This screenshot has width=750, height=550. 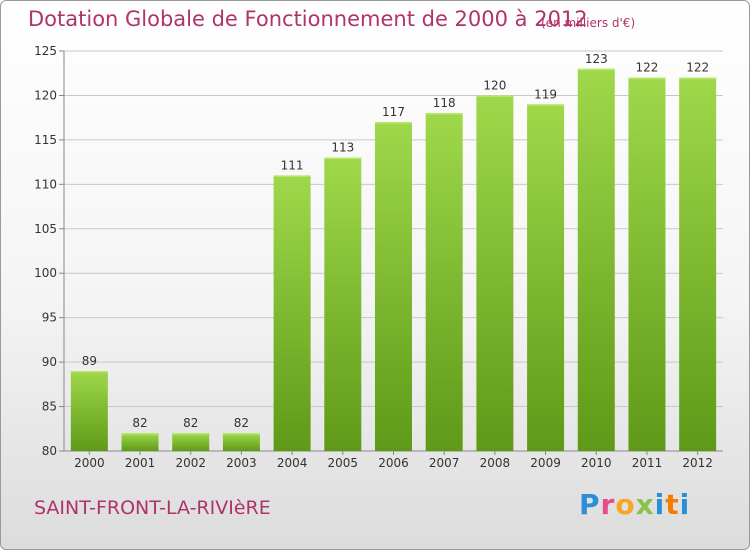 I want to click on value-label-2008: 120, so click(x=494, y=85).